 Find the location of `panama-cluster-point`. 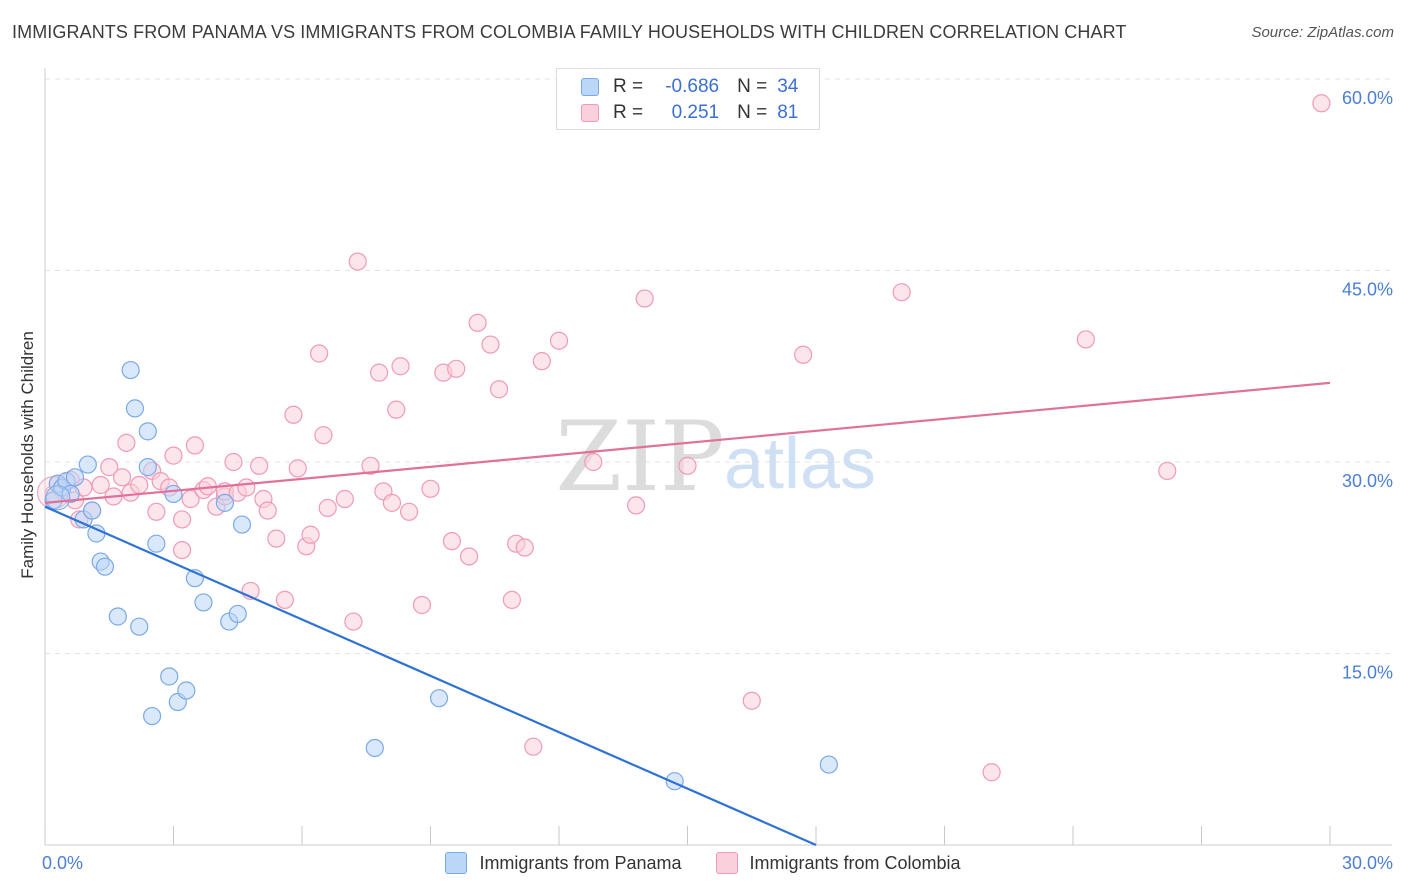

panama-cluster-point is located at coordinates (58, 498).